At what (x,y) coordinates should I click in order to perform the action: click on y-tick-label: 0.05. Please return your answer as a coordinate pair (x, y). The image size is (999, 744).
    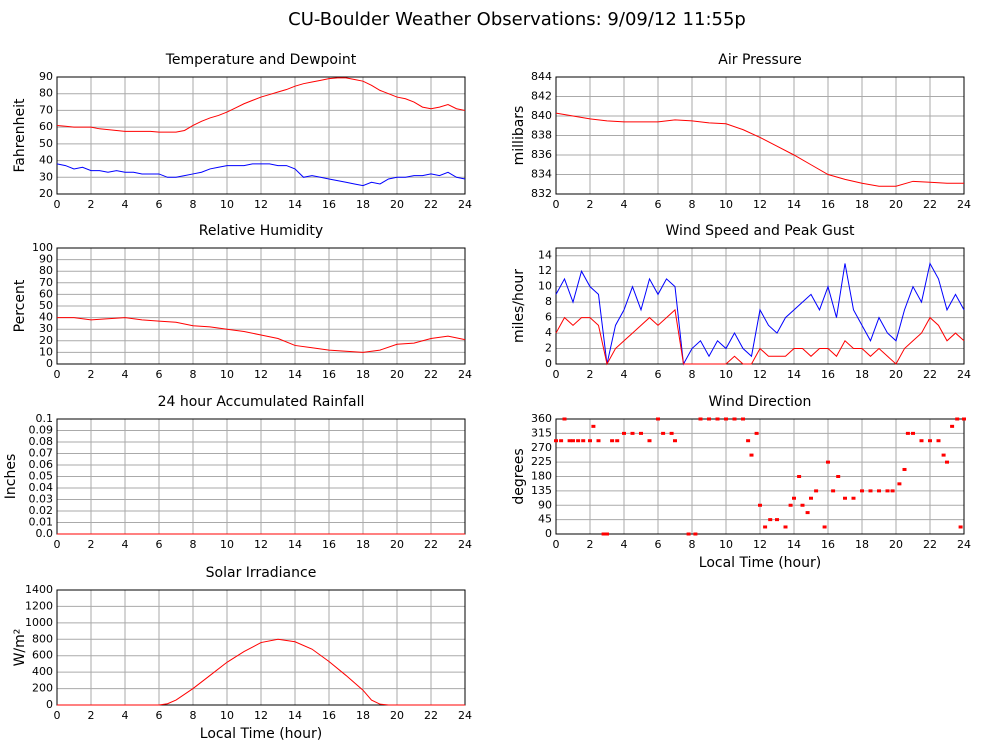
    Looking at the image, I should click on (41, 476).